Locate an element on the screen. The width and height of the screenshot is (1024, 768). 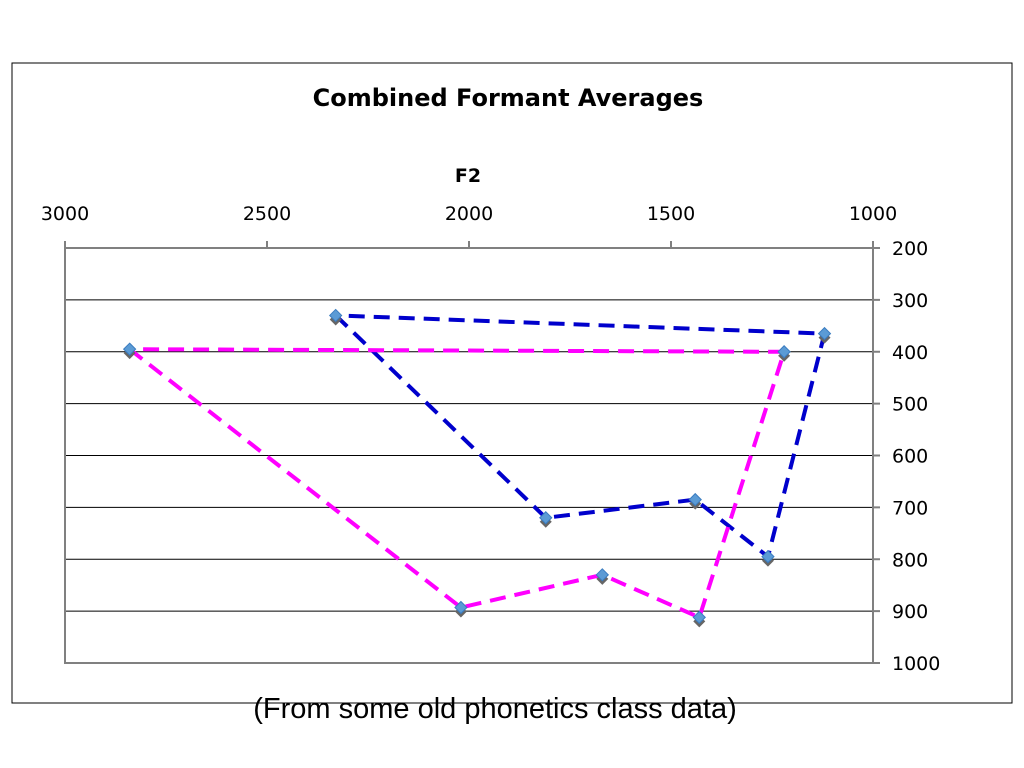
y-tick-label: 700 is located at coordinates (910, 508).